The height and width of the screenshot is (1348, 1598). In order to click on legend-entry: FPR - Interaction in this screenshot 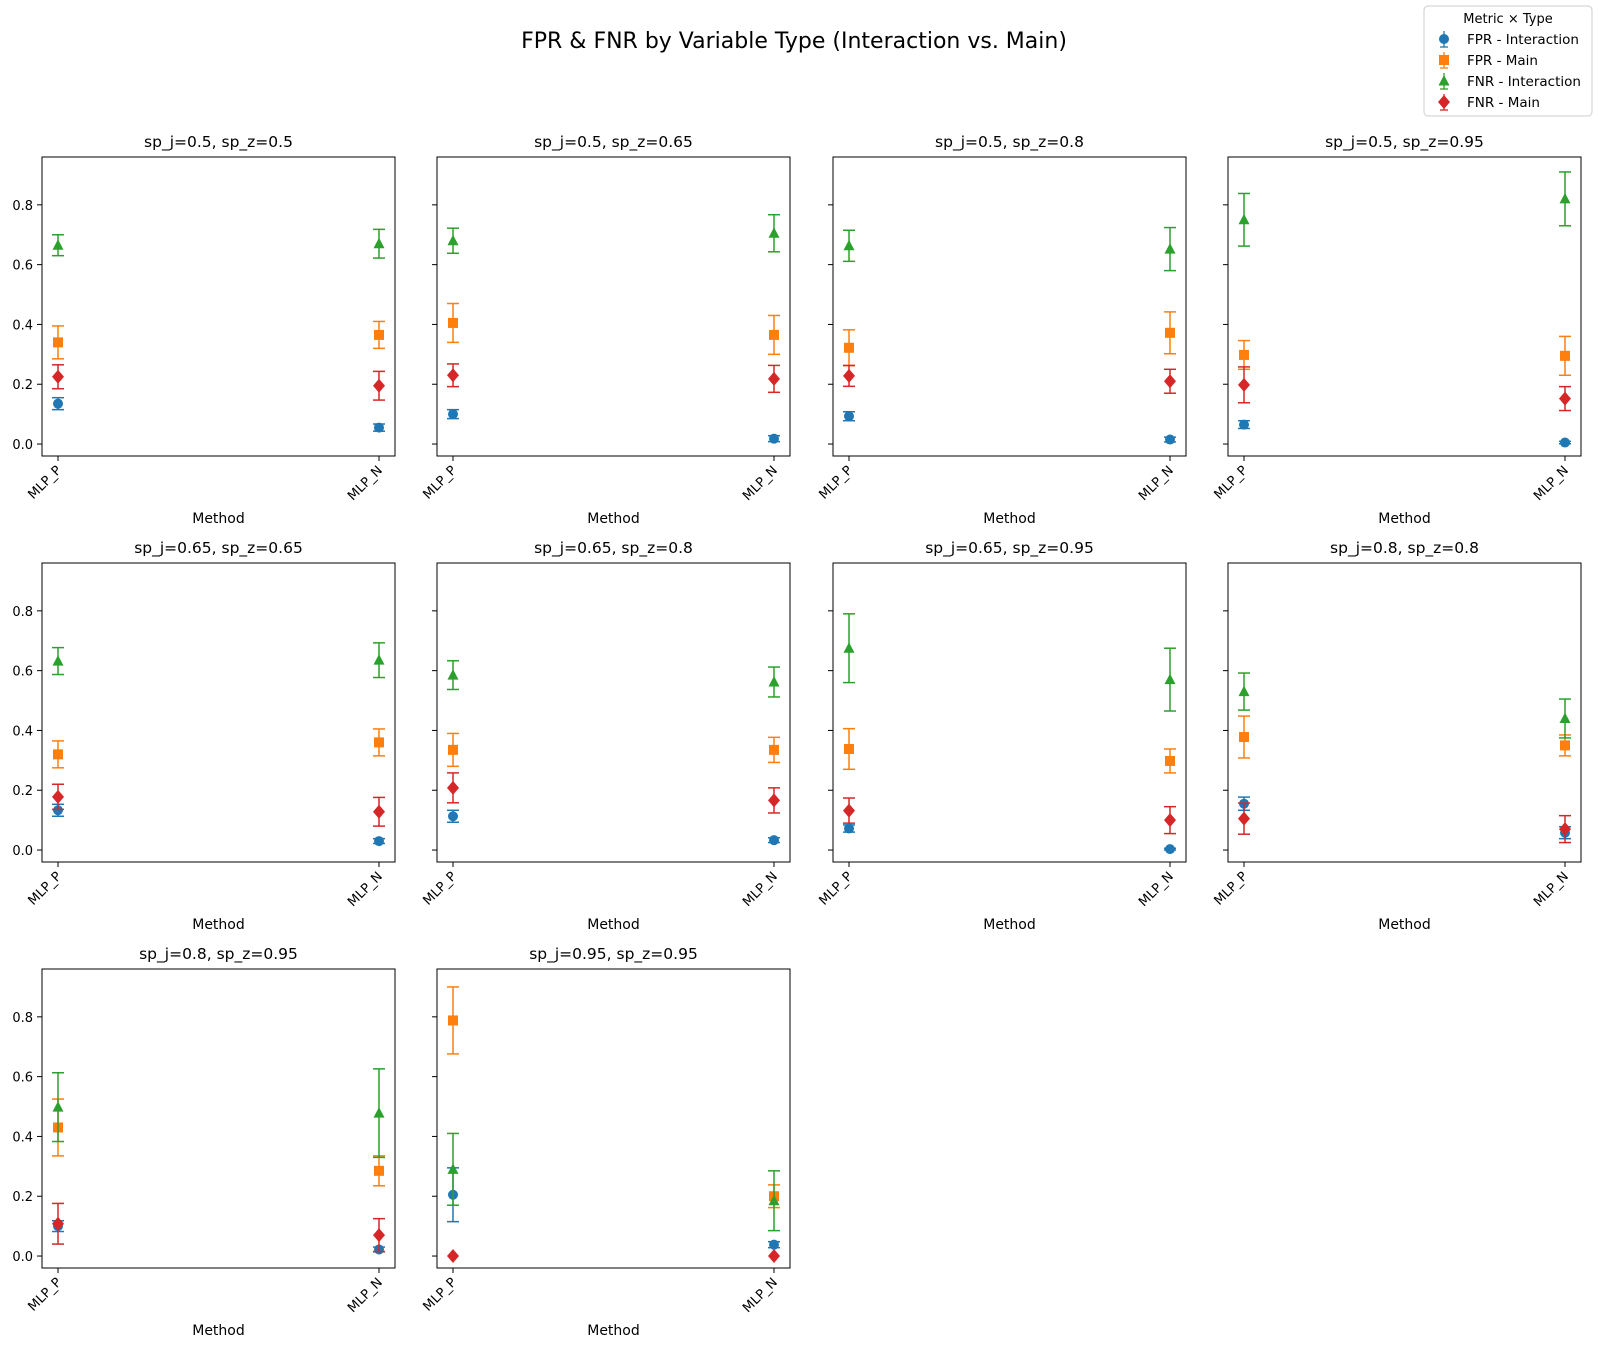, I will do `click(1509, 39)`.